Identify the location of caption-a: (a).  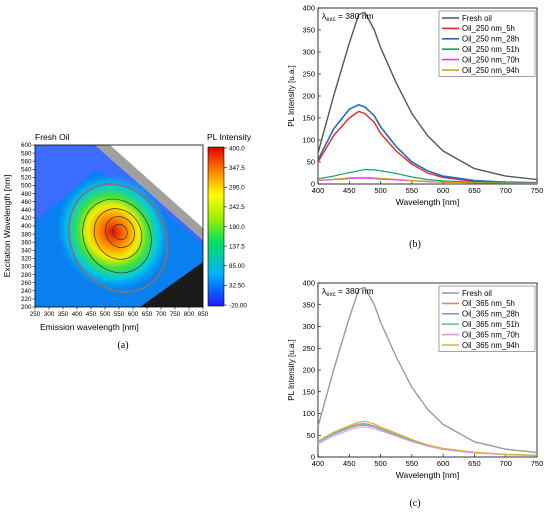
(122, 345).